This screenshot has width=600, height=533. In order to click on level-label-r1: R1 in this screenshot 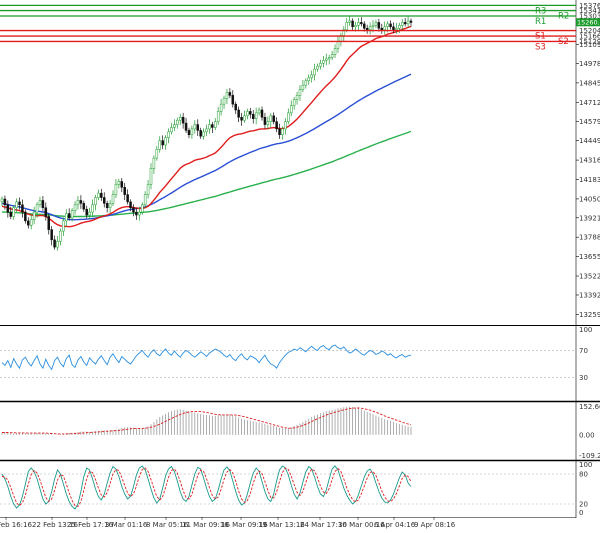, I will do `click(540, 22)`.